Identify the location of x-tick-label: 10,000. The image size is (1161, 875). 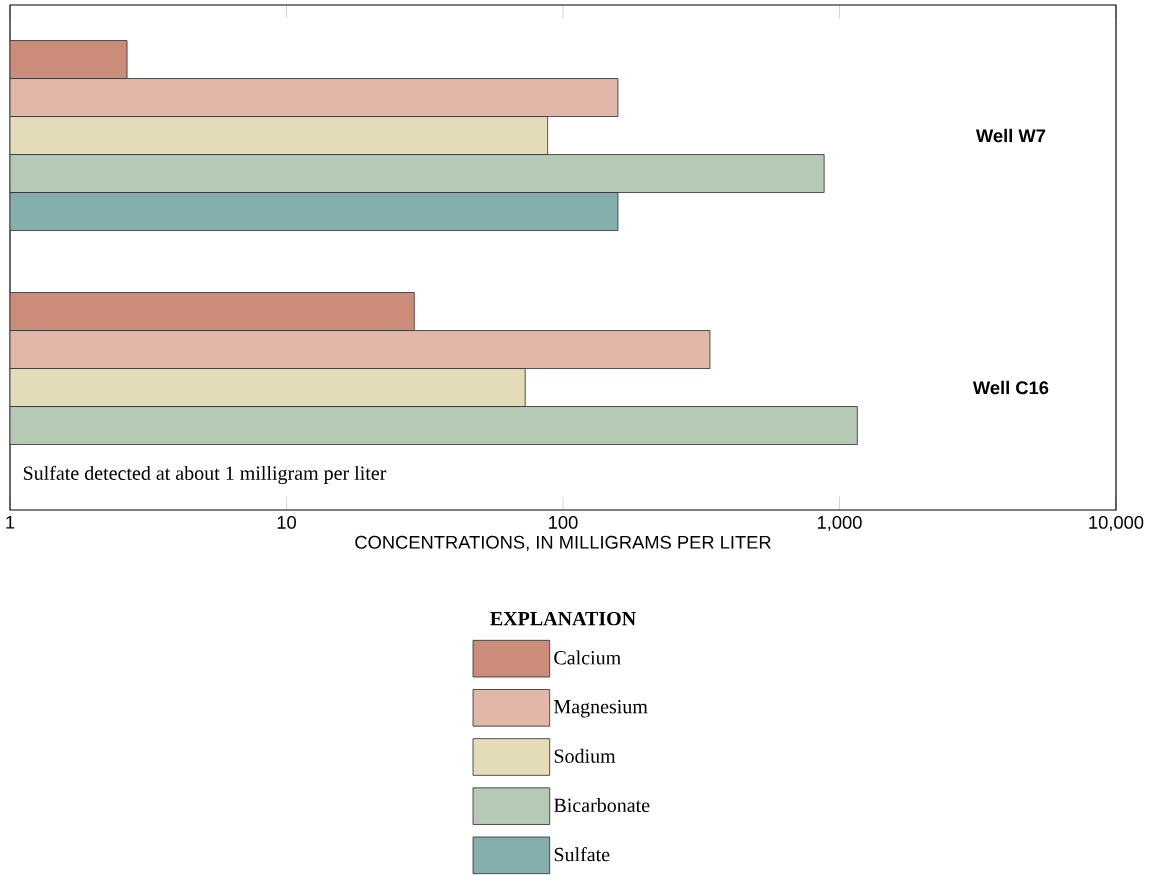
(1116, 523).